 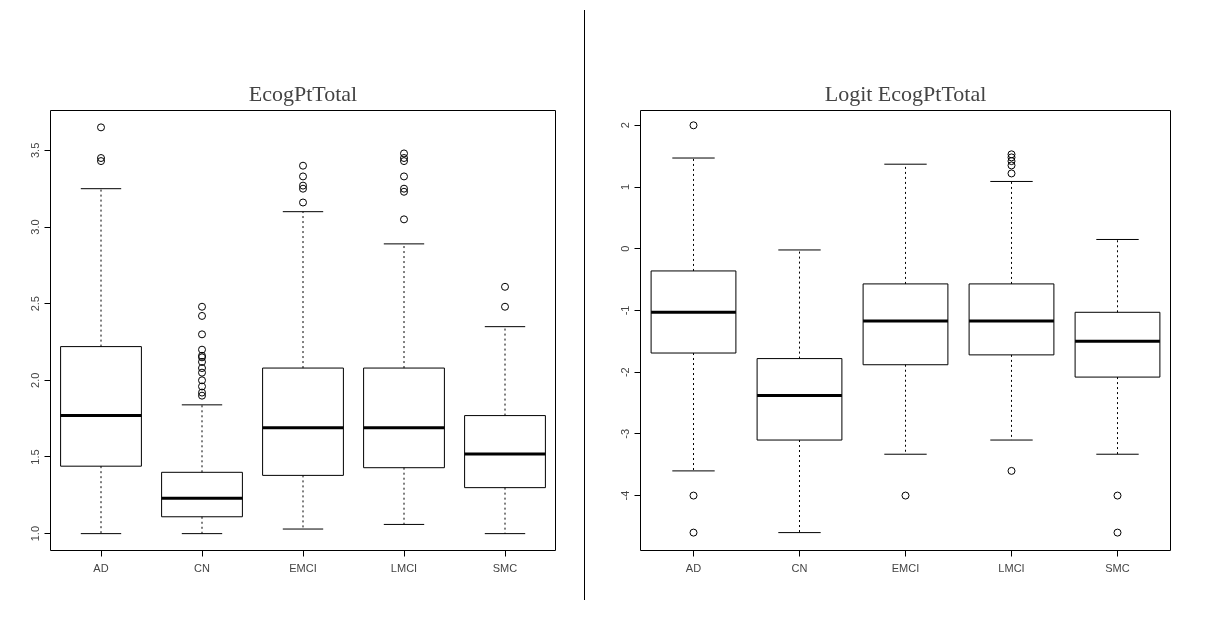 What do you see at coordinates (35, 457) in the screenshot?
I see `y-tick-label: 1.5` at bounding box center [35, 457].